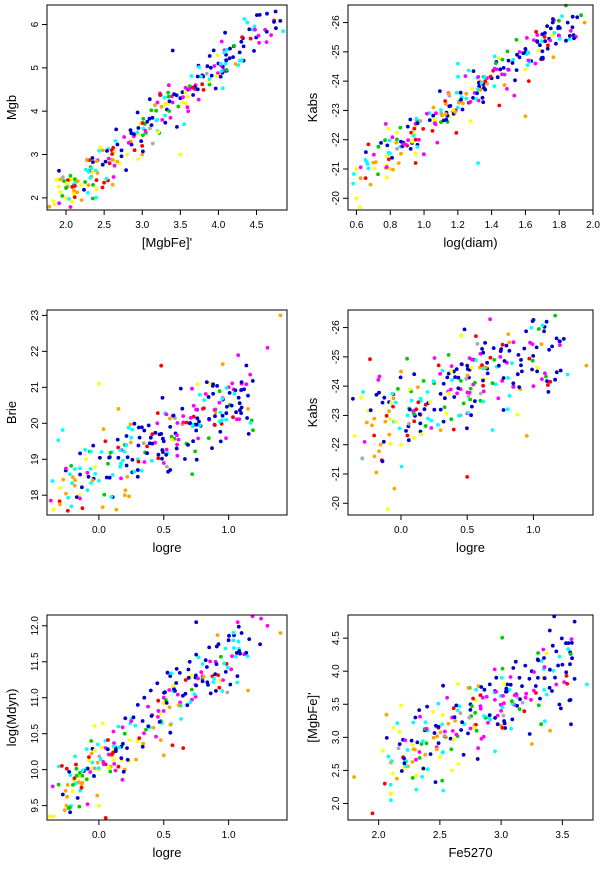 The image size is (600, 871). What do you see at coordinates (470, 715) in the screenshot?
I see `points-mgbfe-vs-fe5270` at bounding box center [470, 715].